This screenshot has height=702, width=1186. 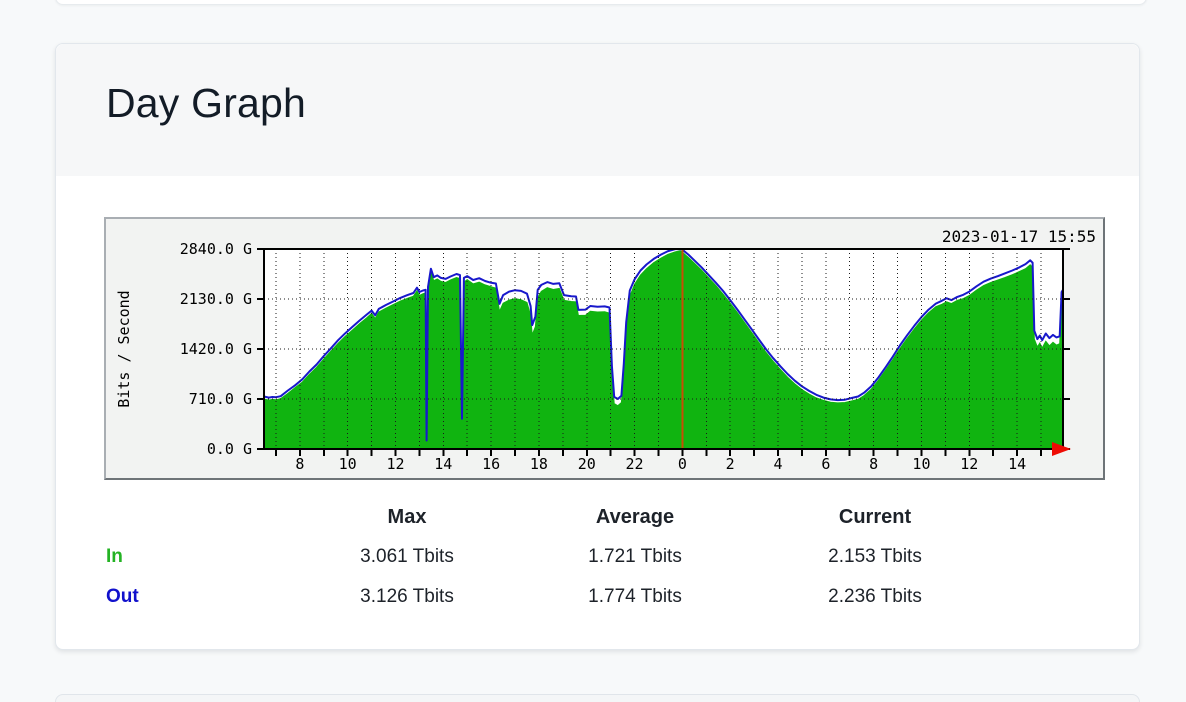 What do you see at coordinates (825, 464) in the screenshot?
I see `svg-text: 6` at bounding box center [825, 464].